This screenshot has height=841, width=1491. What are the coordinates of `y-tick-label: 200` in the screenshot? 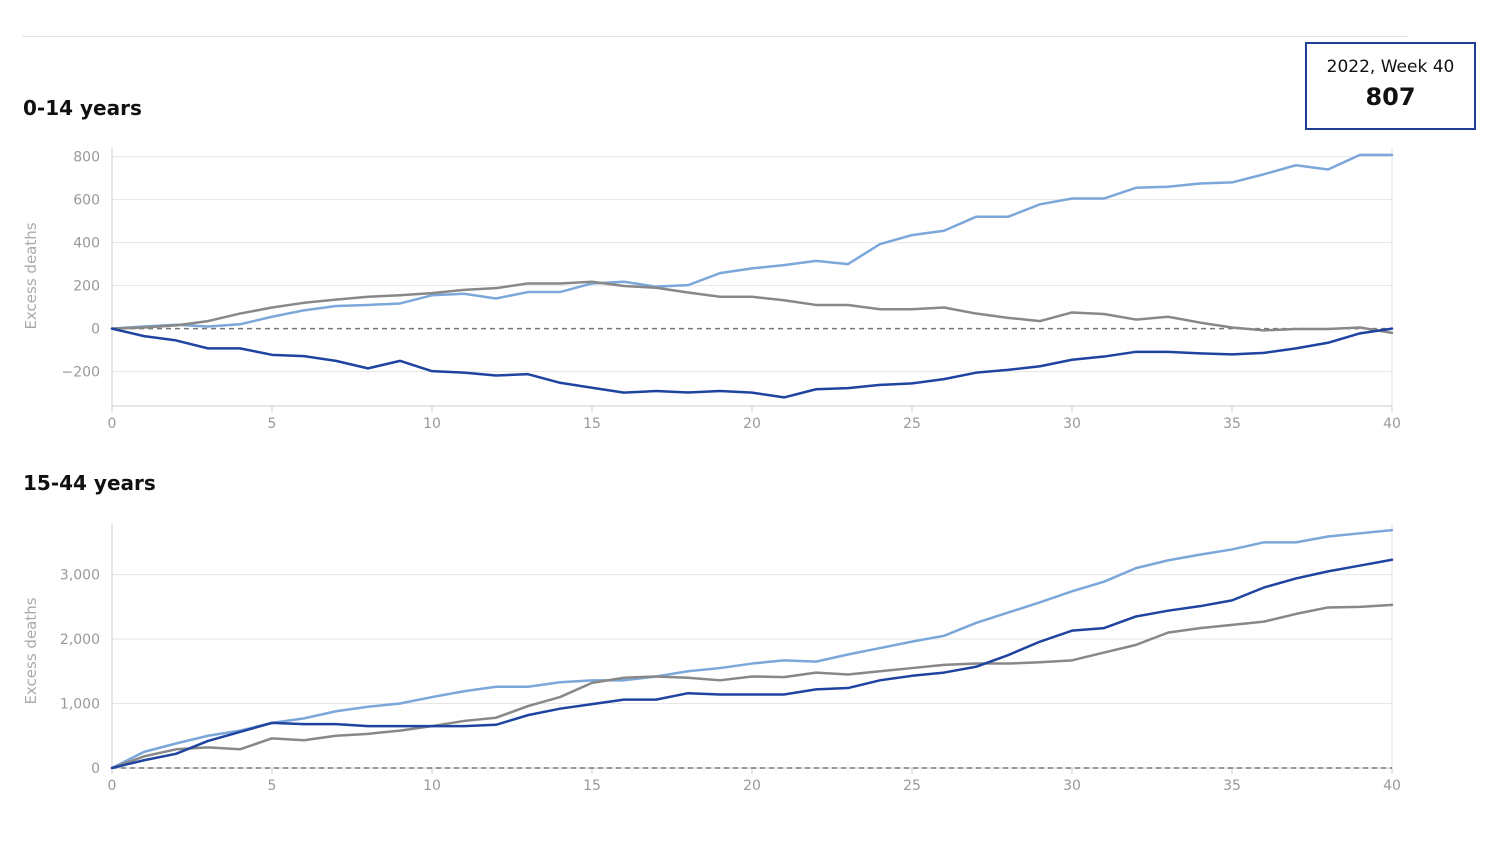 It's located at (86, 287).